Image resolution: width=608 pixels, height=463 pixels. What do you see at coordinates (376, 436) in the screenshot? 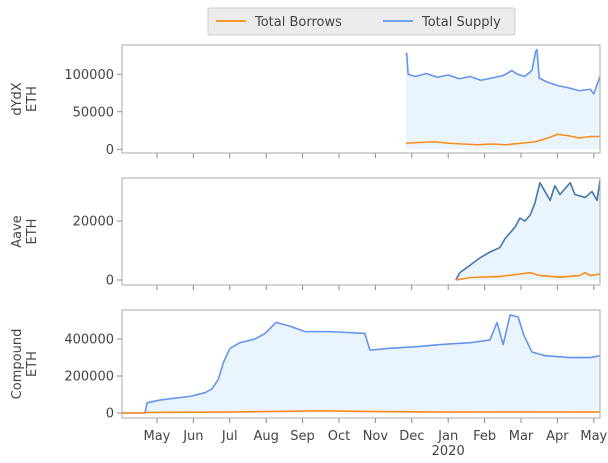
I see `x-tick-label: Nov` at bounding box center [376, 436].